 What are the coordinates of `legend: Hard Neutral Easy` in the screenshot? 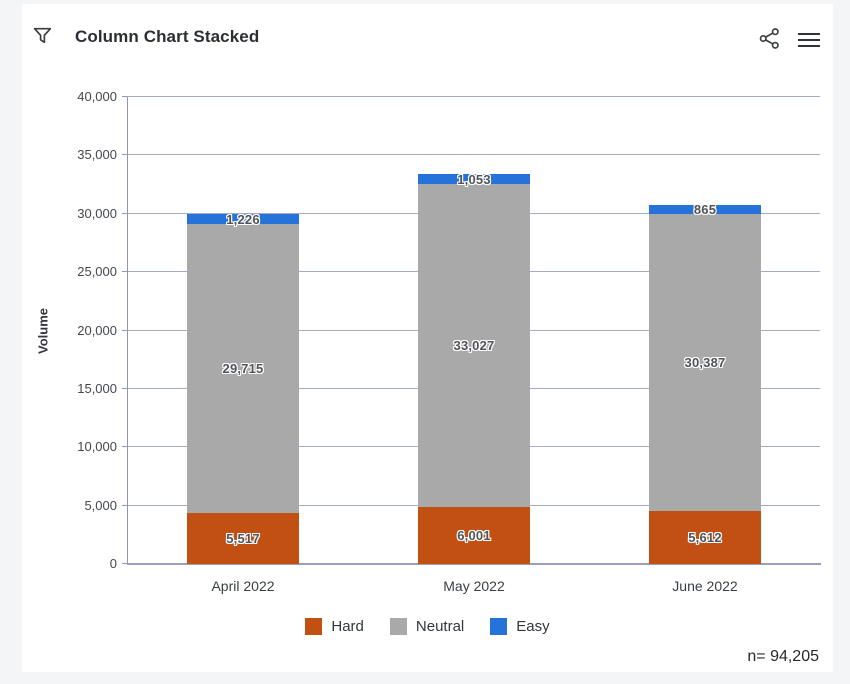 It's located at (427, 626).